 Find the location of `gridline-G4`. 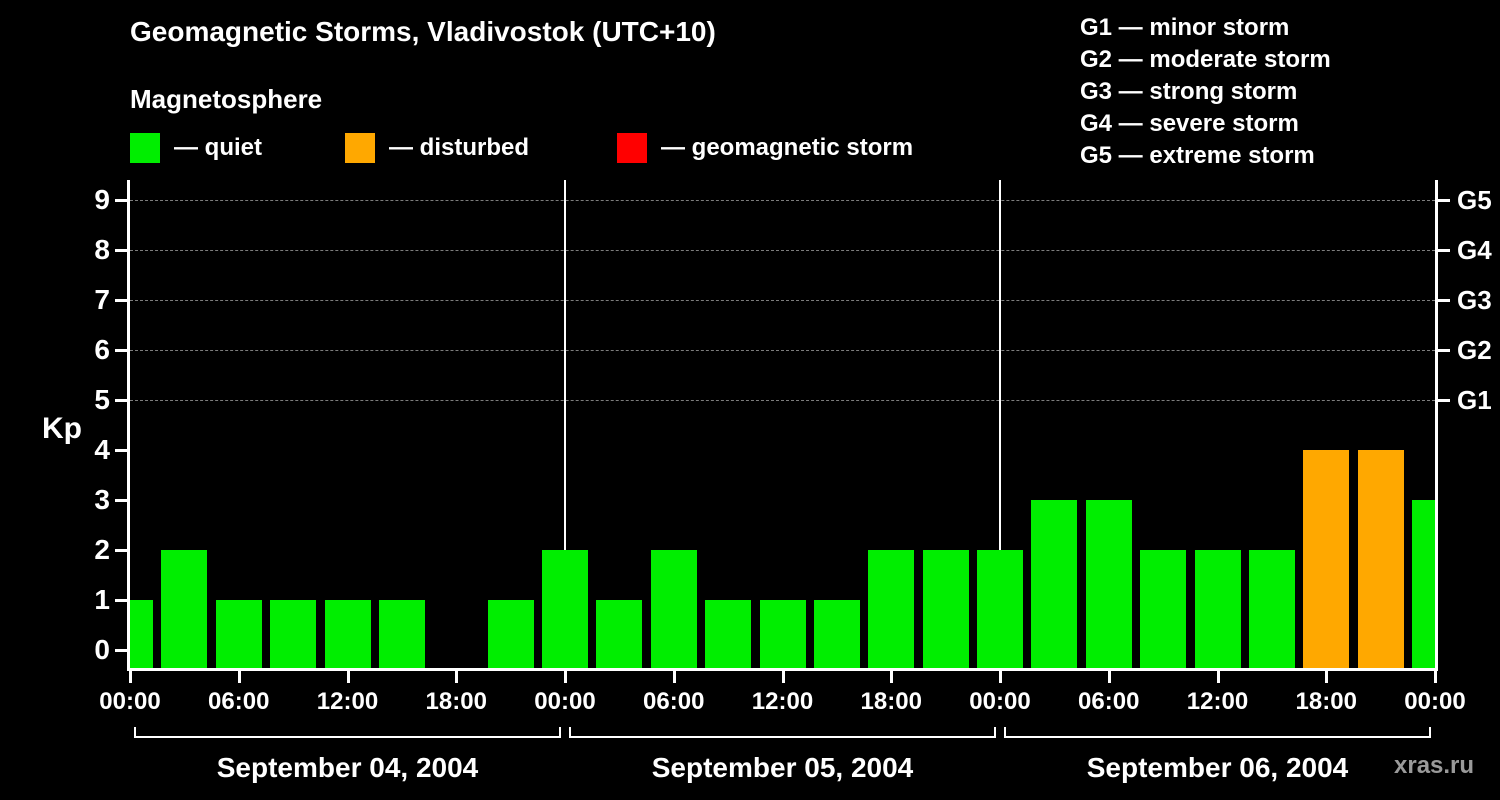

gridline-G4 is located at coordinates (782, 250).